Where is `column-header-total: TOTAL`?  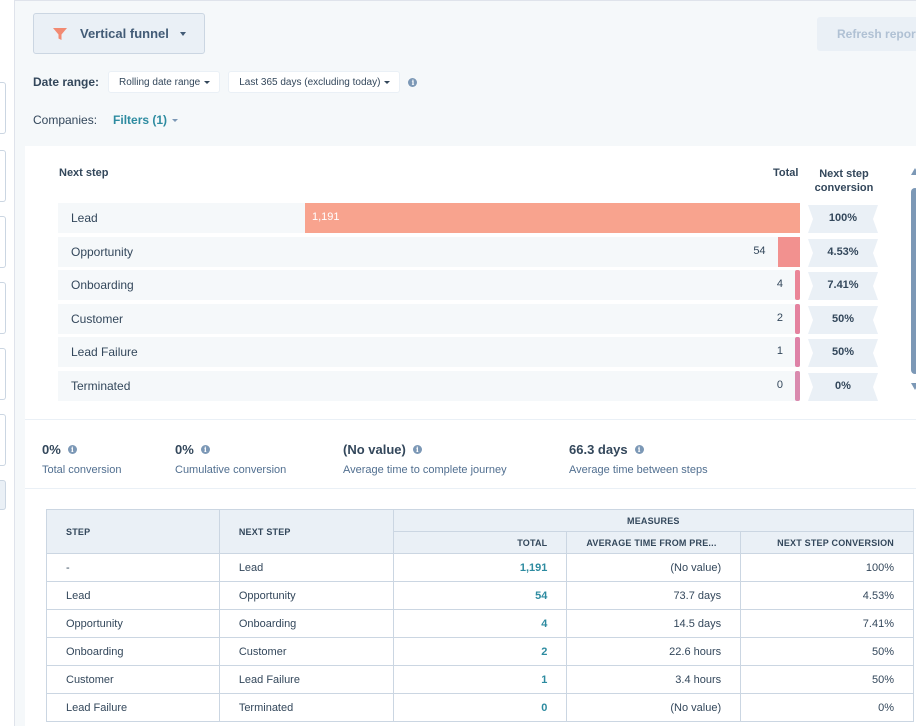 column-header-total: TOTAL is located at coordinates (480, 542).